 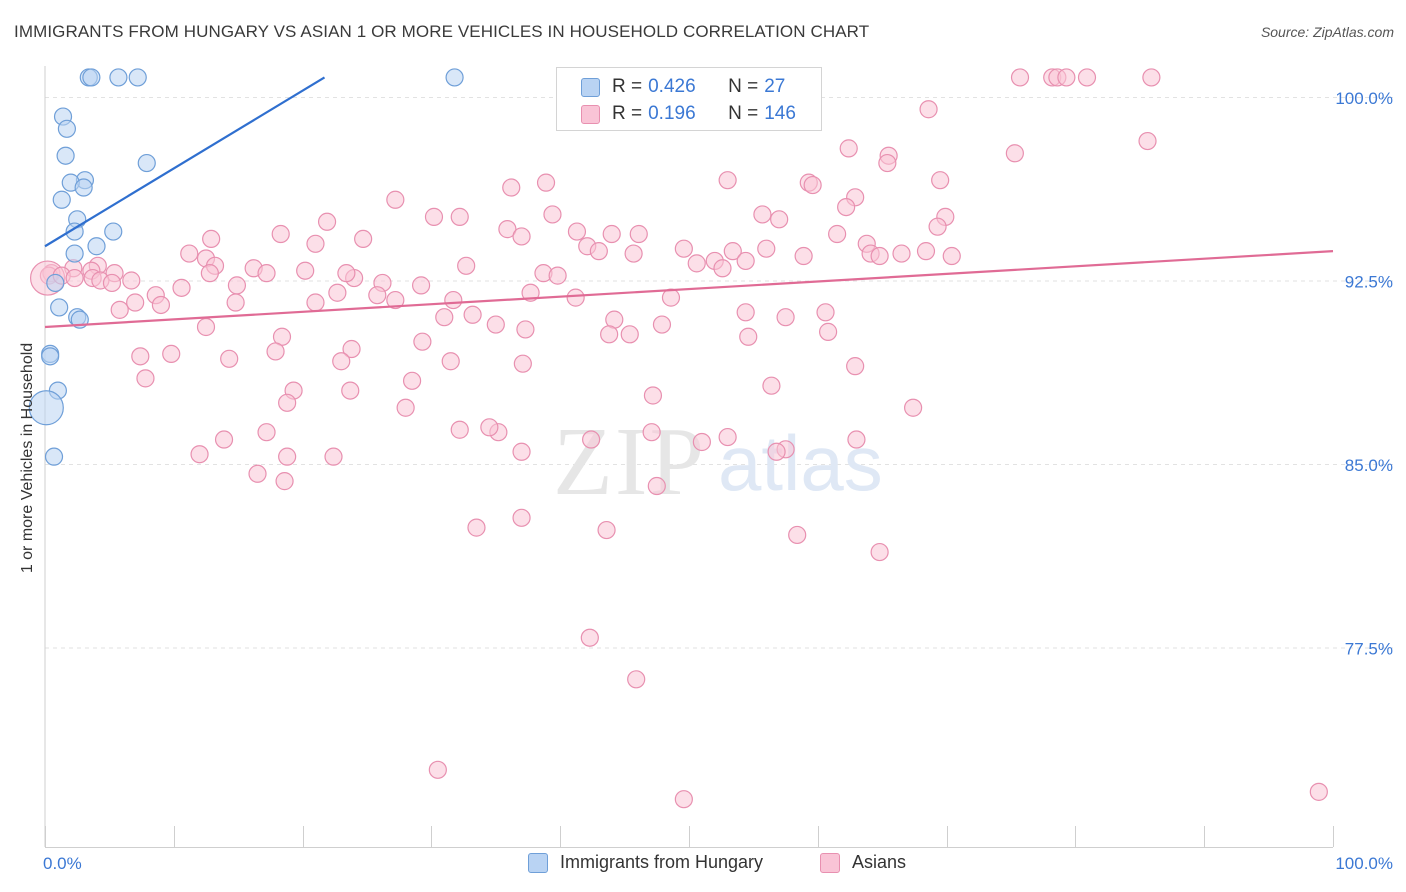 I want to click on legend-stats: R = 0.426 N = 27 R = 0.196 N = 146, so click(x=689, y=99).